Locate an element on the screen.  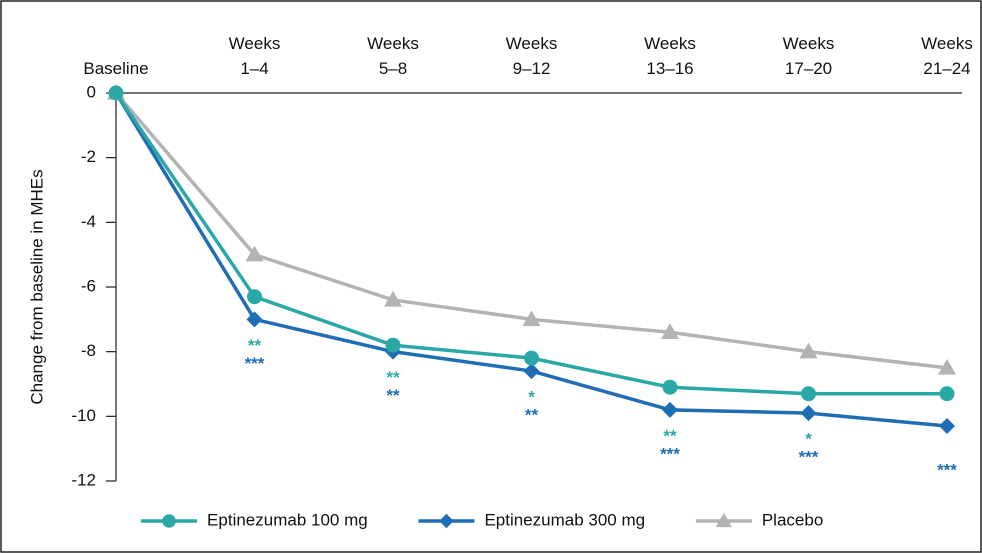
y-tick-label: -10 is located at coordinates (83, 415).